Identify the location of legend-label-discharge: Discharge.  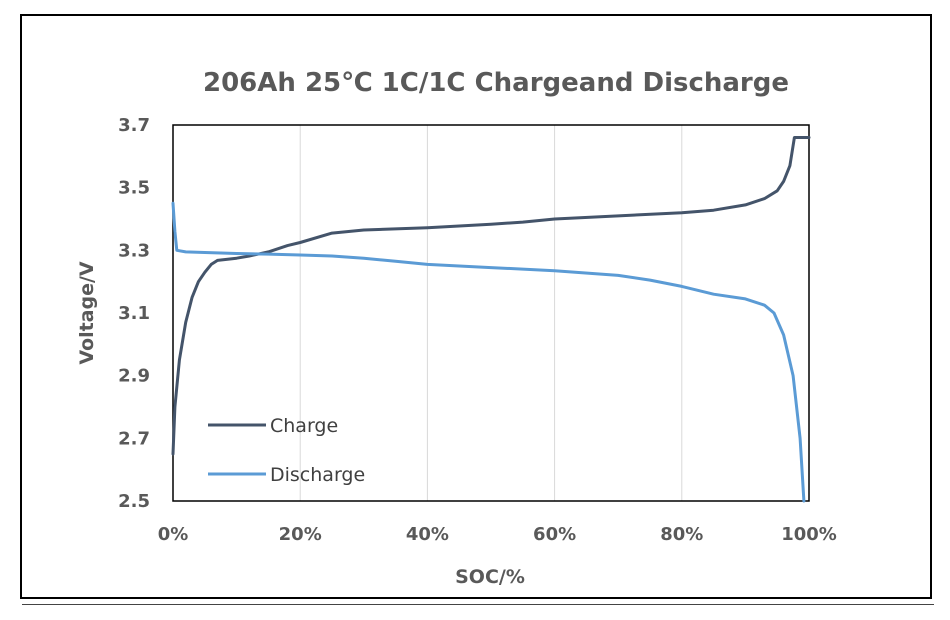
(317, 475).